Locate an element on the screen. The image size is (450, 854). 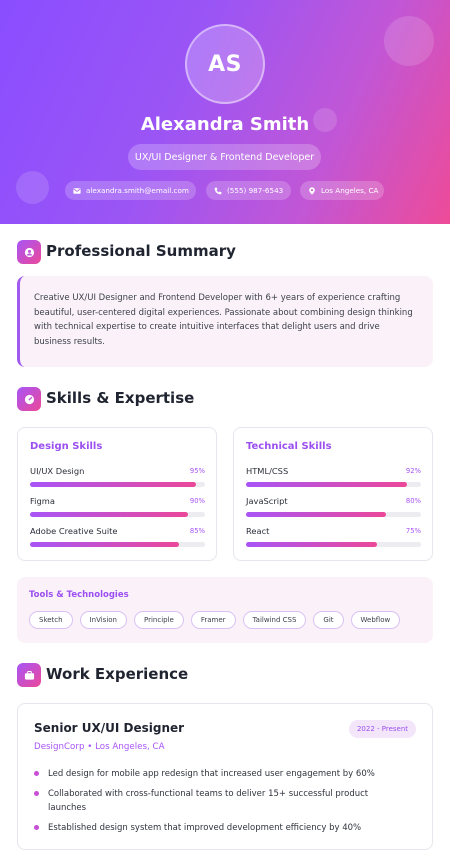
skill-percent: 85% is located at coordinates (197, 531).